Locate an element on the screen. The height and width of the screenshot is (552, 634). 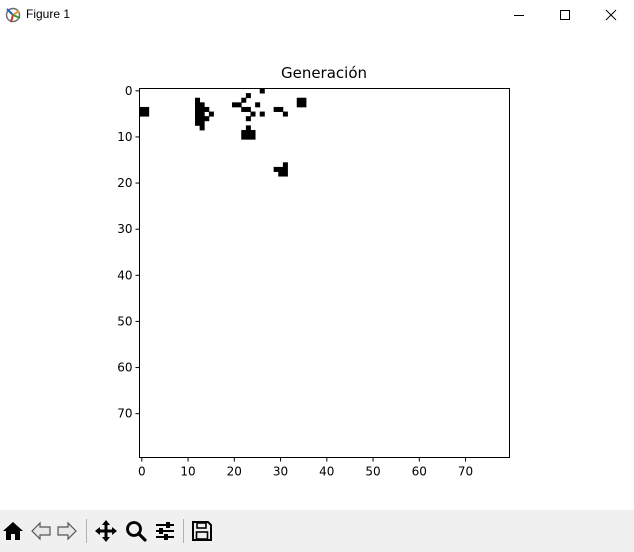
maximize-button is located at coordinates (565, 15).